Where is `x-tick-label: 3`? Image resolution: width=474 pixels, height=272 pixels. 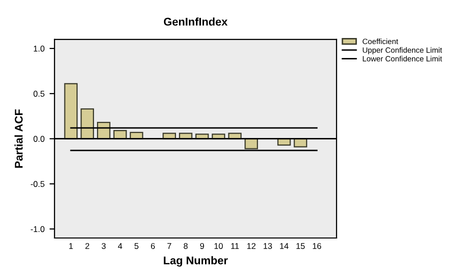 x-tick-label: 3 is located at coordinates (104, 246).